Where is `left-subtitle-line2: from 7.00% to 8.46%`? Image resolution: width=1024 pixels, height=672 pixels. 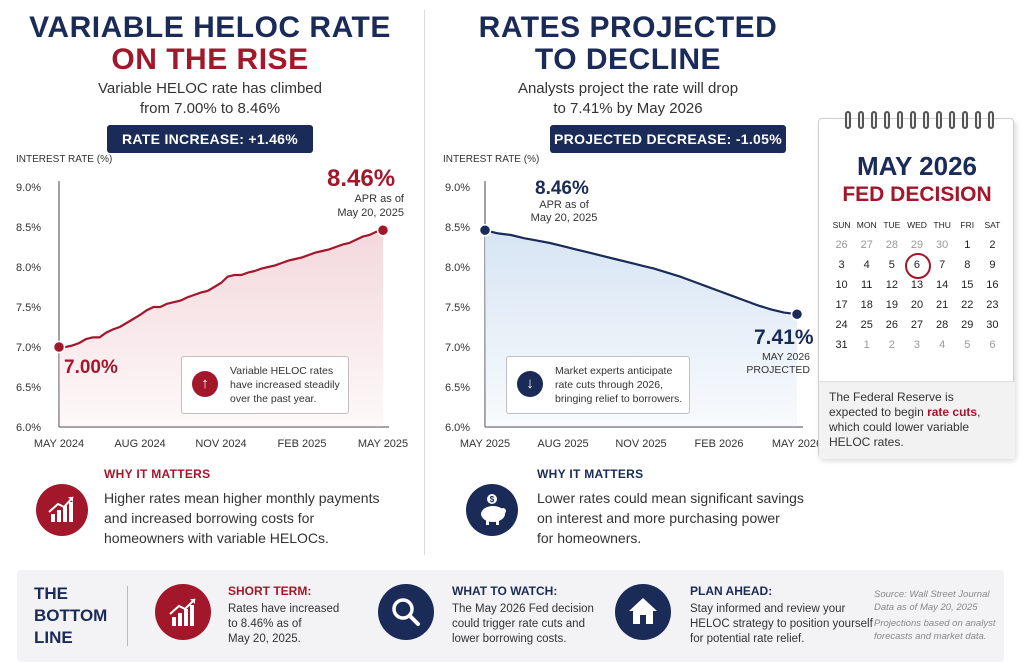
left-subtitle-line2: from 7.00% to 8.46% is located at coordinates (210, 108).